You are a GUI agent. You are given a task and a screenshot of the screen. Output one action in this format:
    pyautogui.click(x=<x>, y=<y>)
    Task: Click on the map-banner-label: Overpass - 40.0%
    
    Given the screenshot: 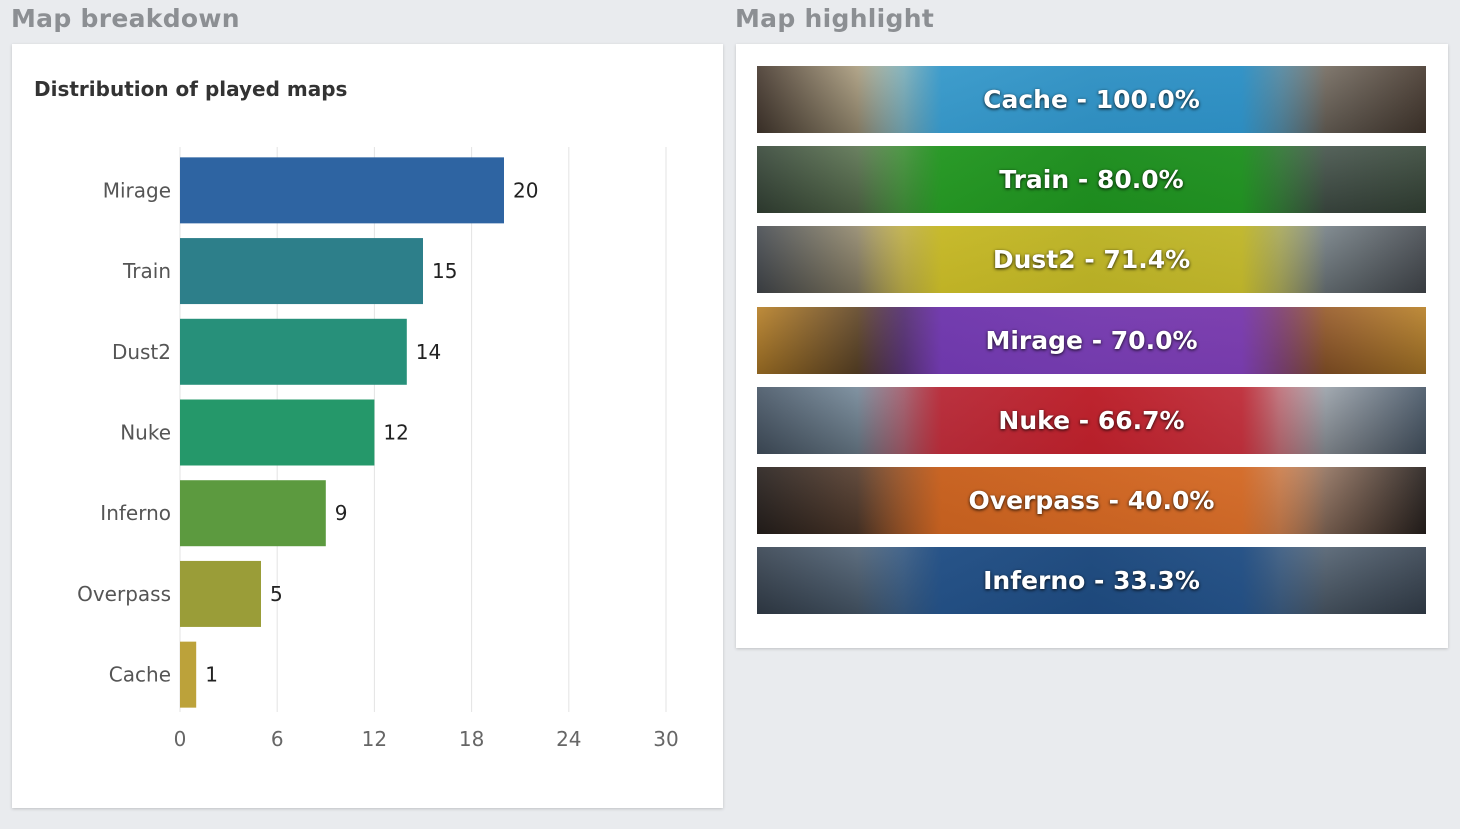 What is the action you would take?
    pyautogui.click(x=1091, y=500)
    